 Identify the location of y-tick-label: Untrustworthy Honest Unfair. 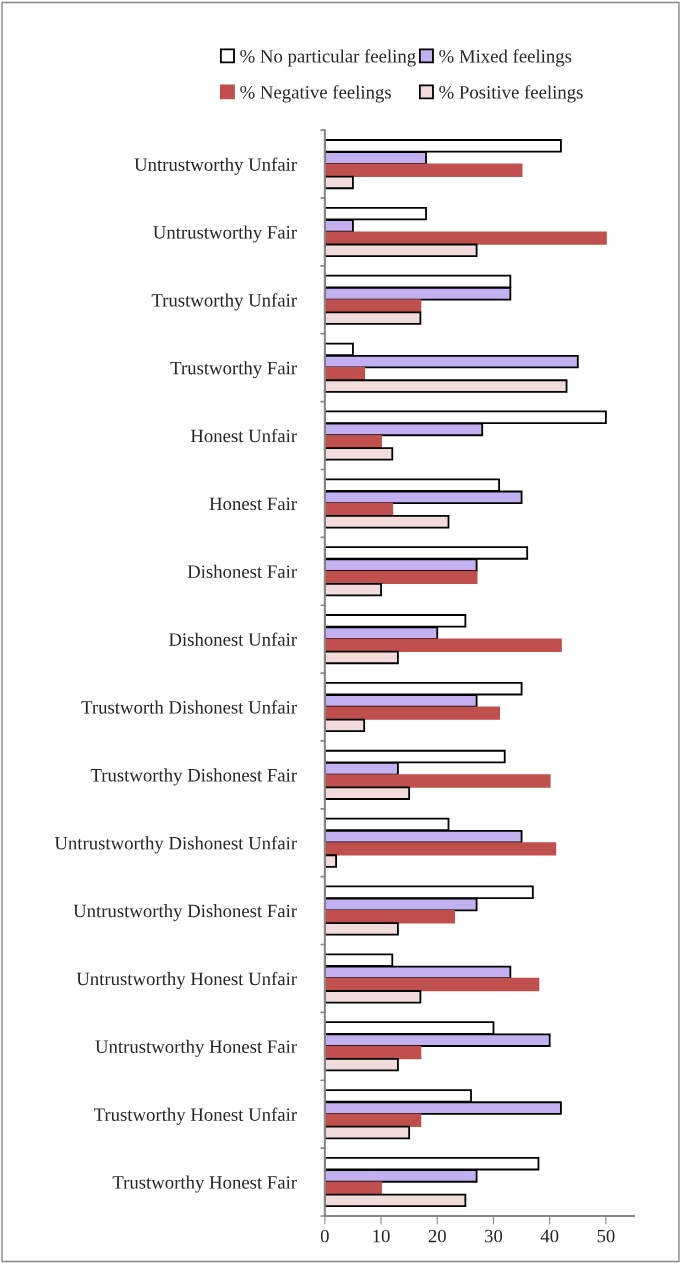
(186, 980).